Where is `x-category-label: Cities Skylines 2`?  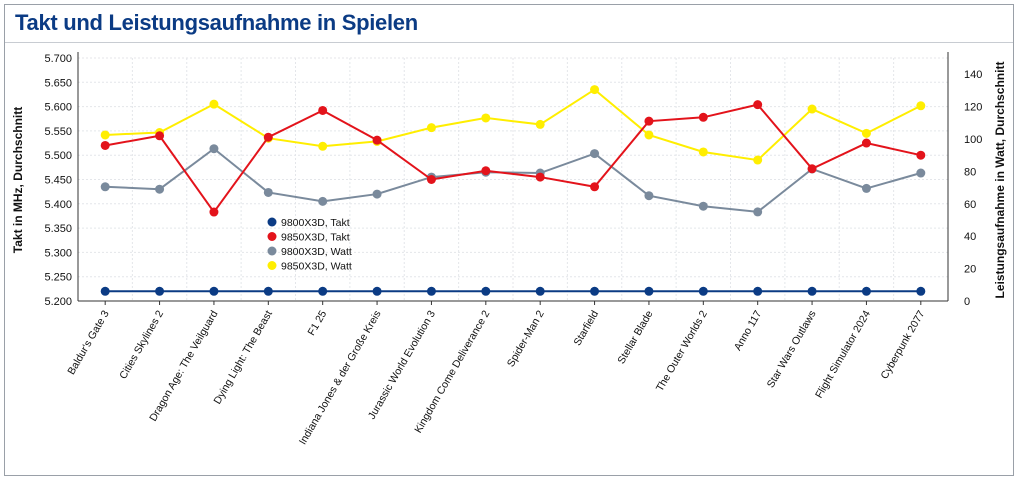 x-category-label: Cities Skylines 2 is located at coordinates (141, 344).